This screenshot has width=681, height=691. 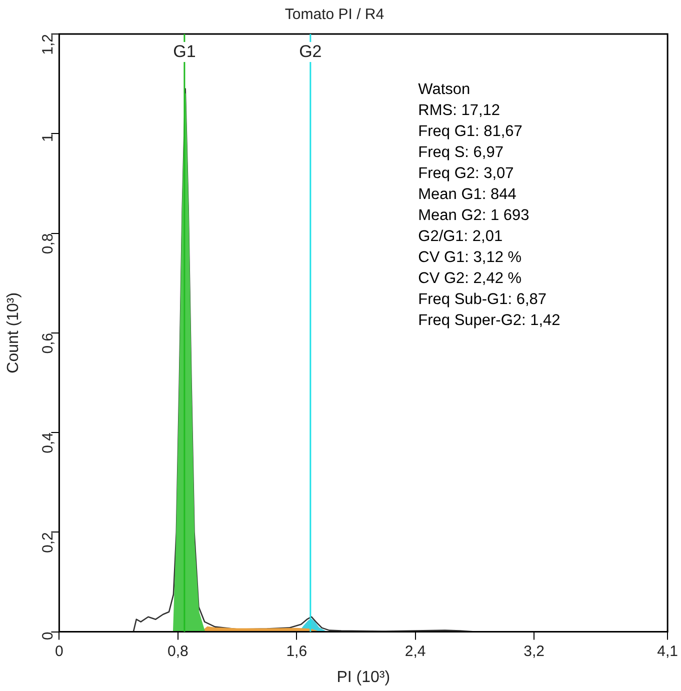 I want to click on annotation: Freq G1: 81,67, so click(x=470, y=131).